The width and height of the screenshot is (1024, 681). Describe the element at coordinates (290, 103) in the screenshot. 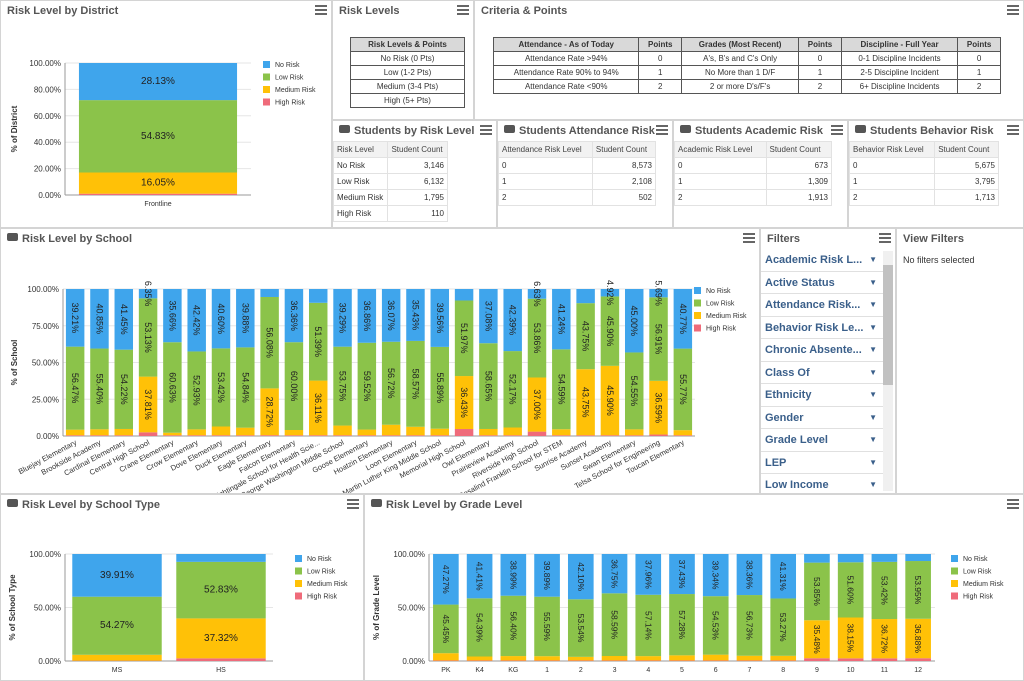

I see `legend-entry: High Risk` at that location.